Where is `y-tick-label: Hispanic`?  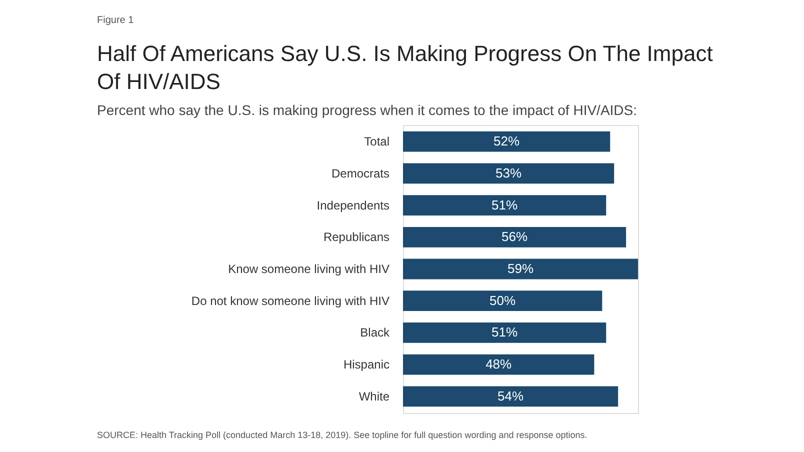 y-tick-label: Hispanic is located at coordinates (366, 365).